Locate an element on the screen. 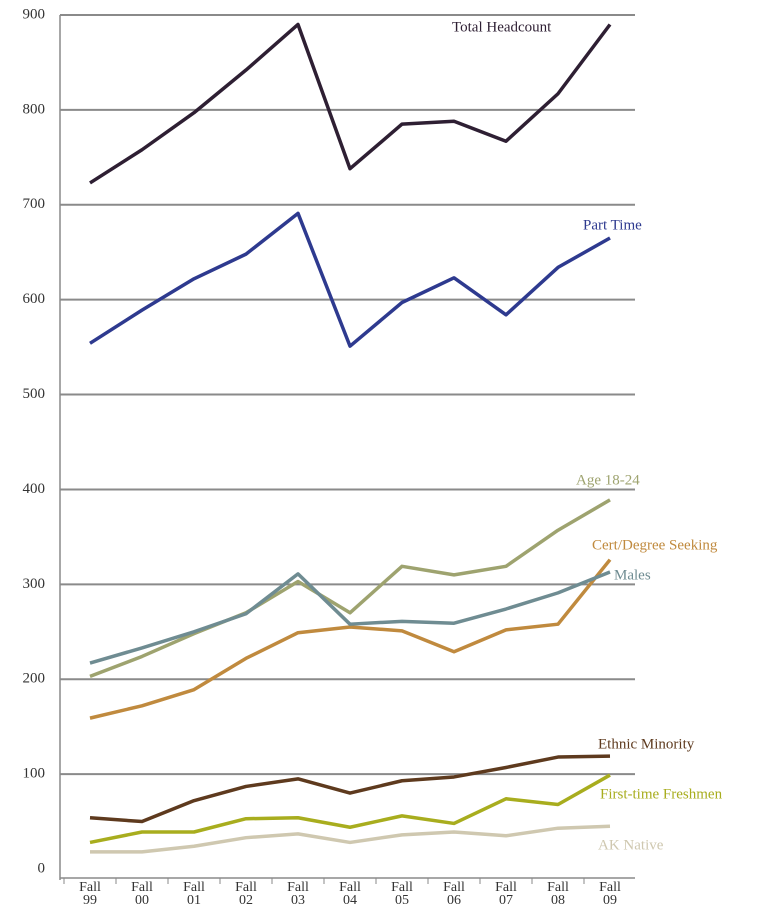 Image resolution: width=776 pixels, height=905 pixels. x-tick-label: Fall 02 is located at coordinates (246, 892).